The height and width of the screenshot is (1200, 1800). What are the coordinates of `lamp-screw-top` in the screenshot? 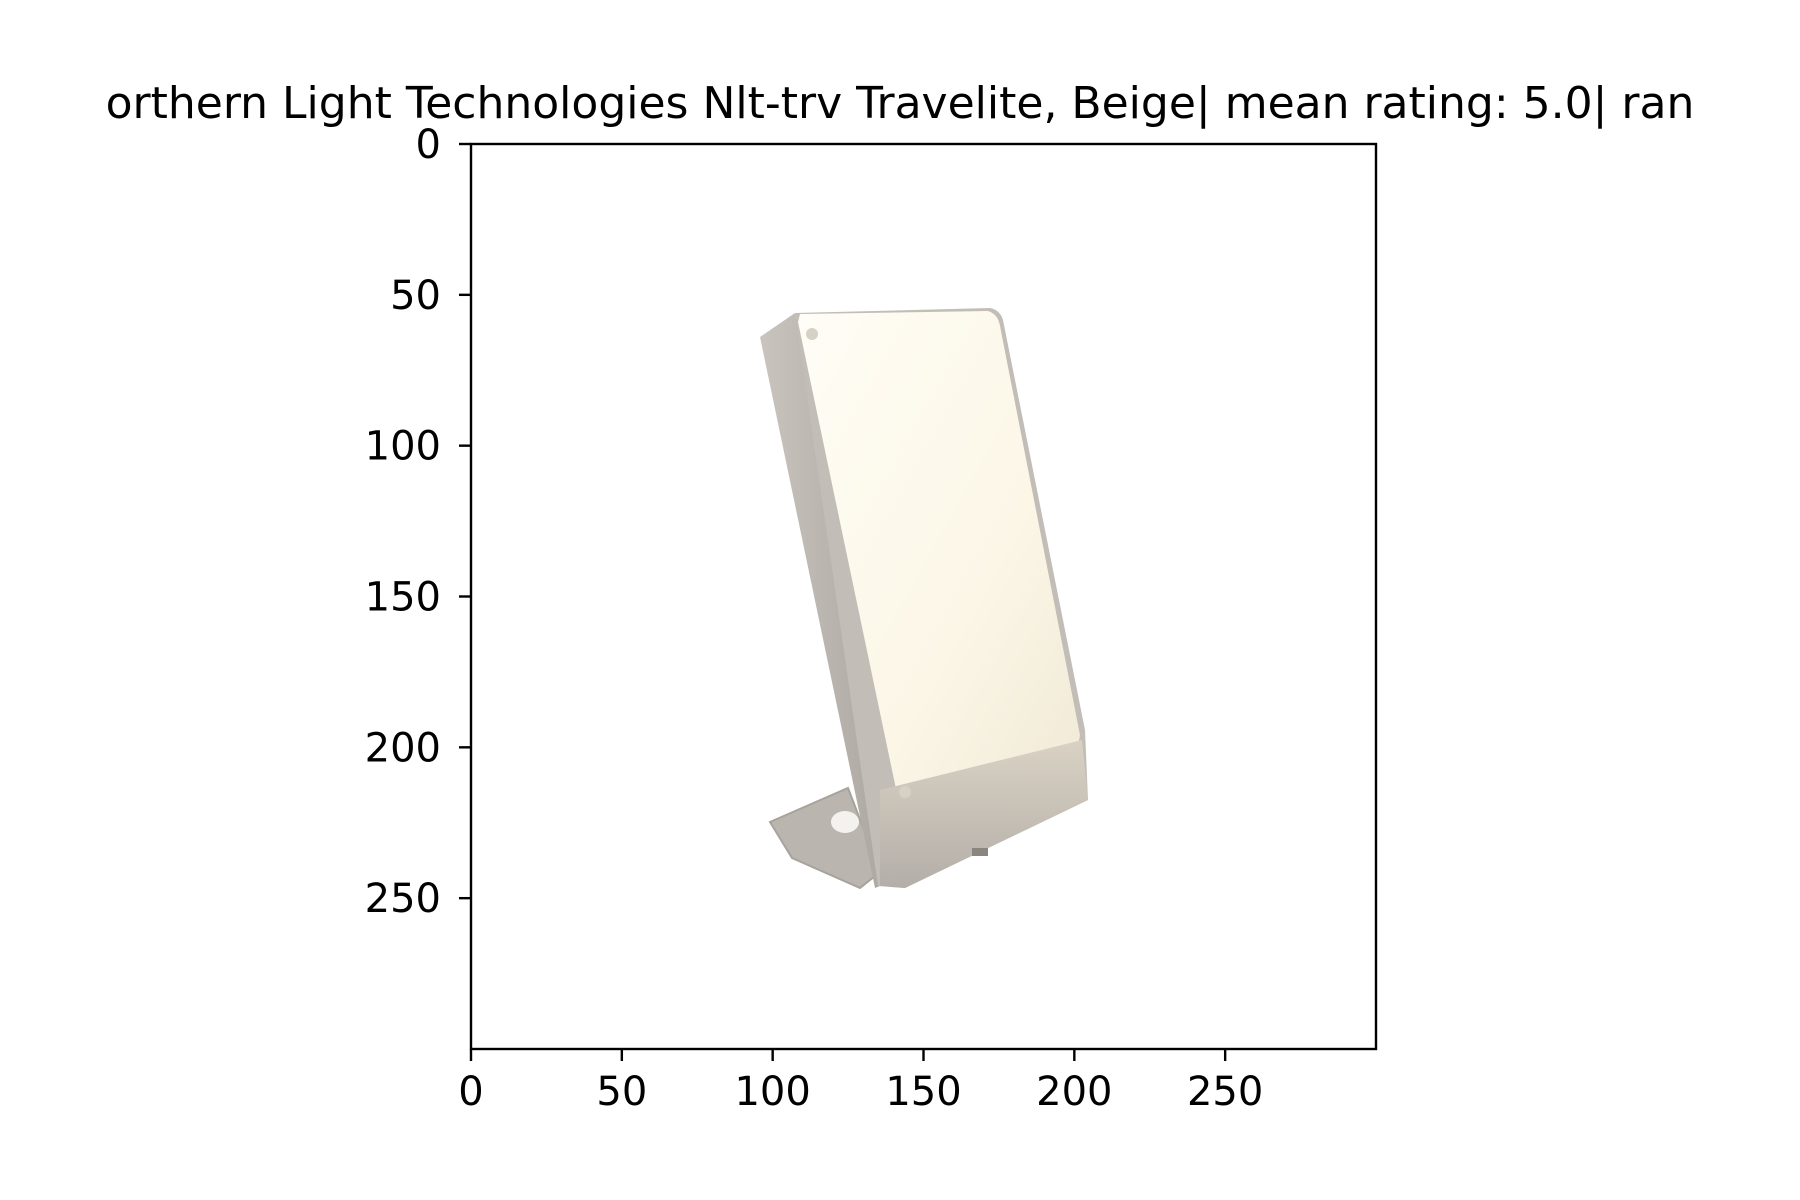 It's located at (812, 334).